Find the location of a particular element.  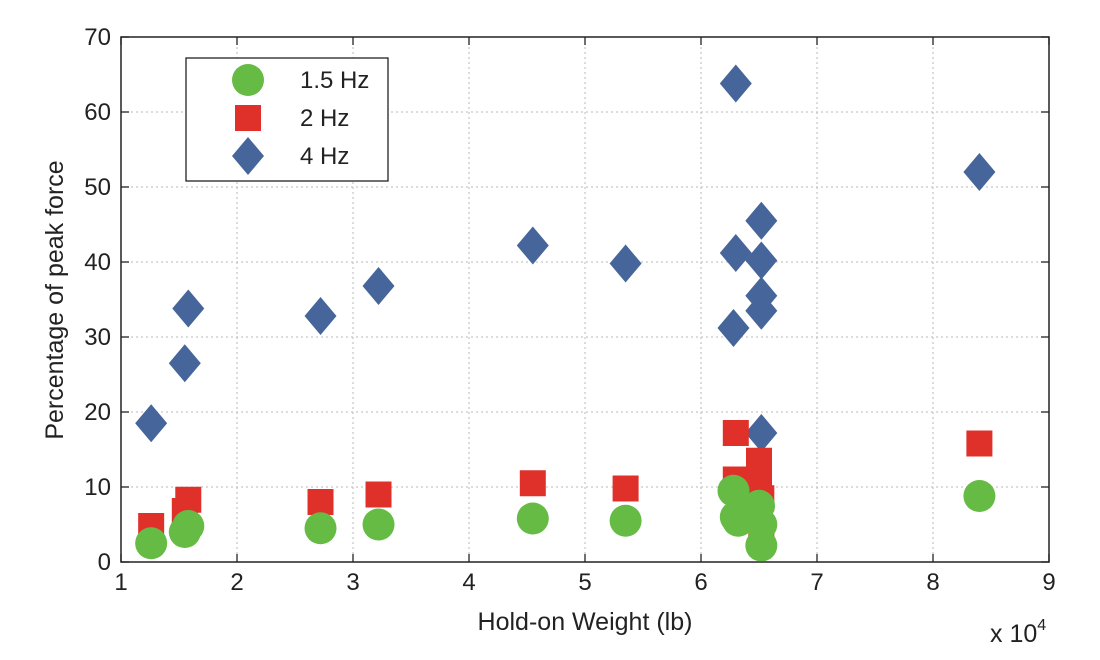

x-tick-label: 3 is located at coordinates (352, 582).